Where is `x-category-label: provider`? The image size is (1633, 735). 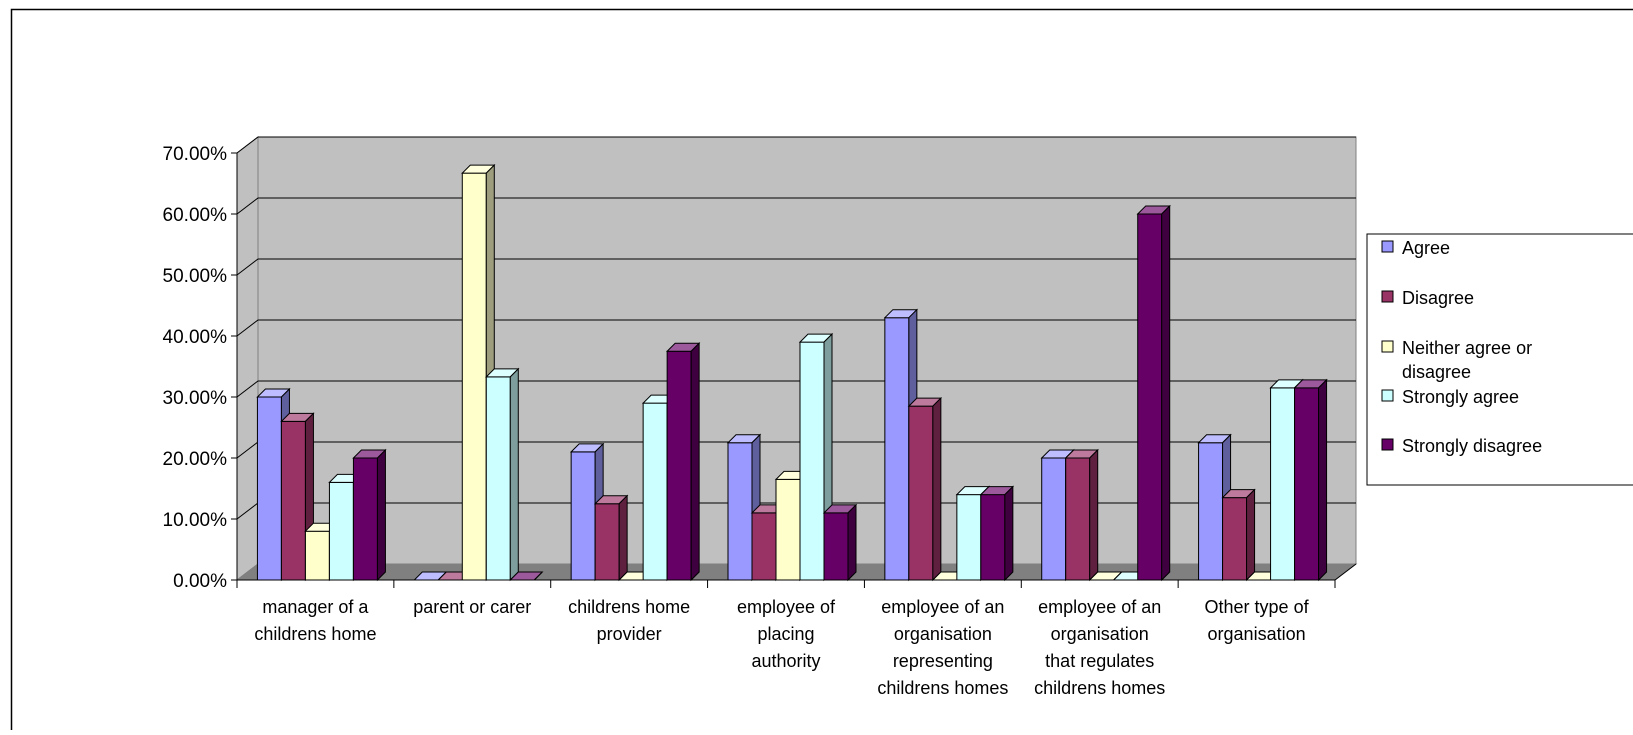
x-category-label: provider is located at coordinates (629, 634).